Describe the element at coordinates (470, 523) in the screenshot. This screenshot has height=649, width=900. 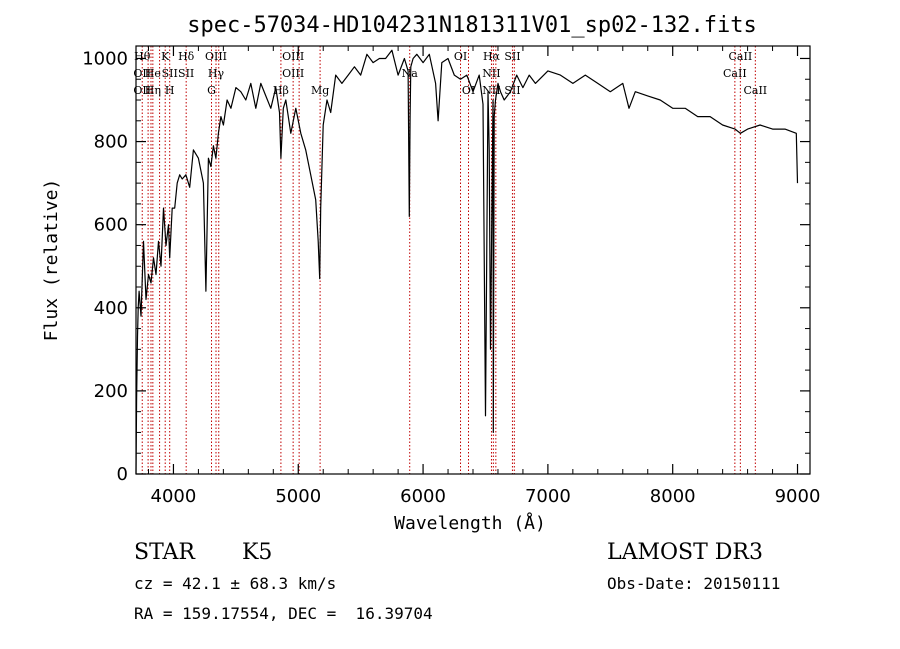
I see `x-axis-label: Wavelength (Å)` at that location.